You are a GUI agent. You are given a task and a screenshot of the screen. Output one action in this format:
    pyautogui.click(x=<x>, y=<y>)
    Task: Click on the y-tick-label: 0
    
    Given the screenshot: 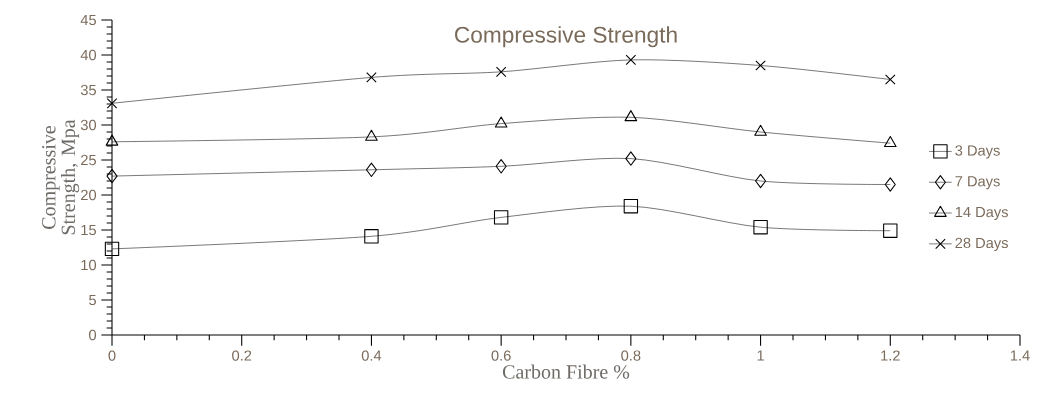 What is the action you would take?
    pyautogui.click(x=93, y=335)
    